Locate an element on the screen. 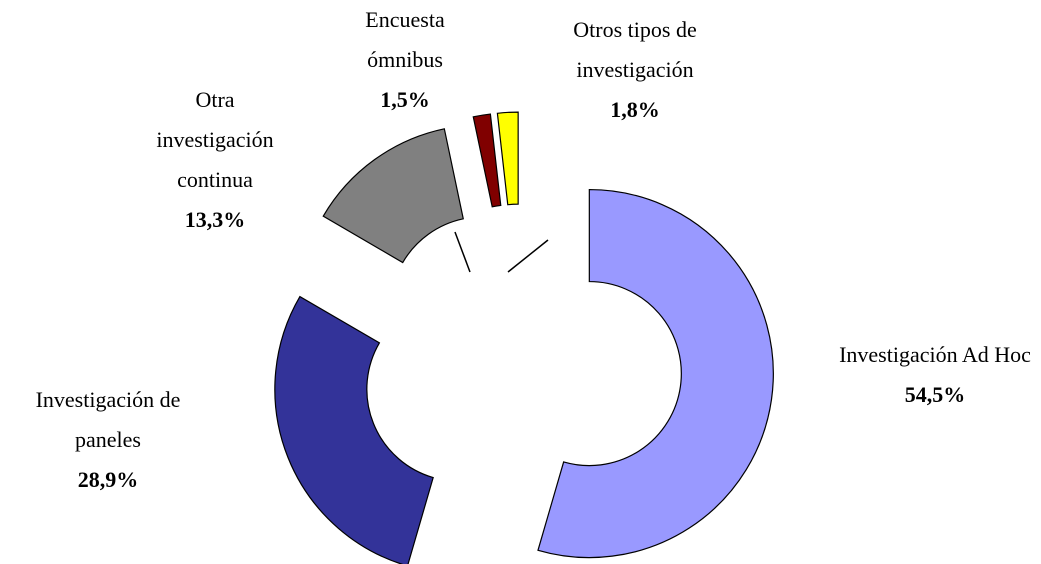 The height and width of the screenshot is (564, 1041). value-label: 13,3% is located at coordinates (215, 219).